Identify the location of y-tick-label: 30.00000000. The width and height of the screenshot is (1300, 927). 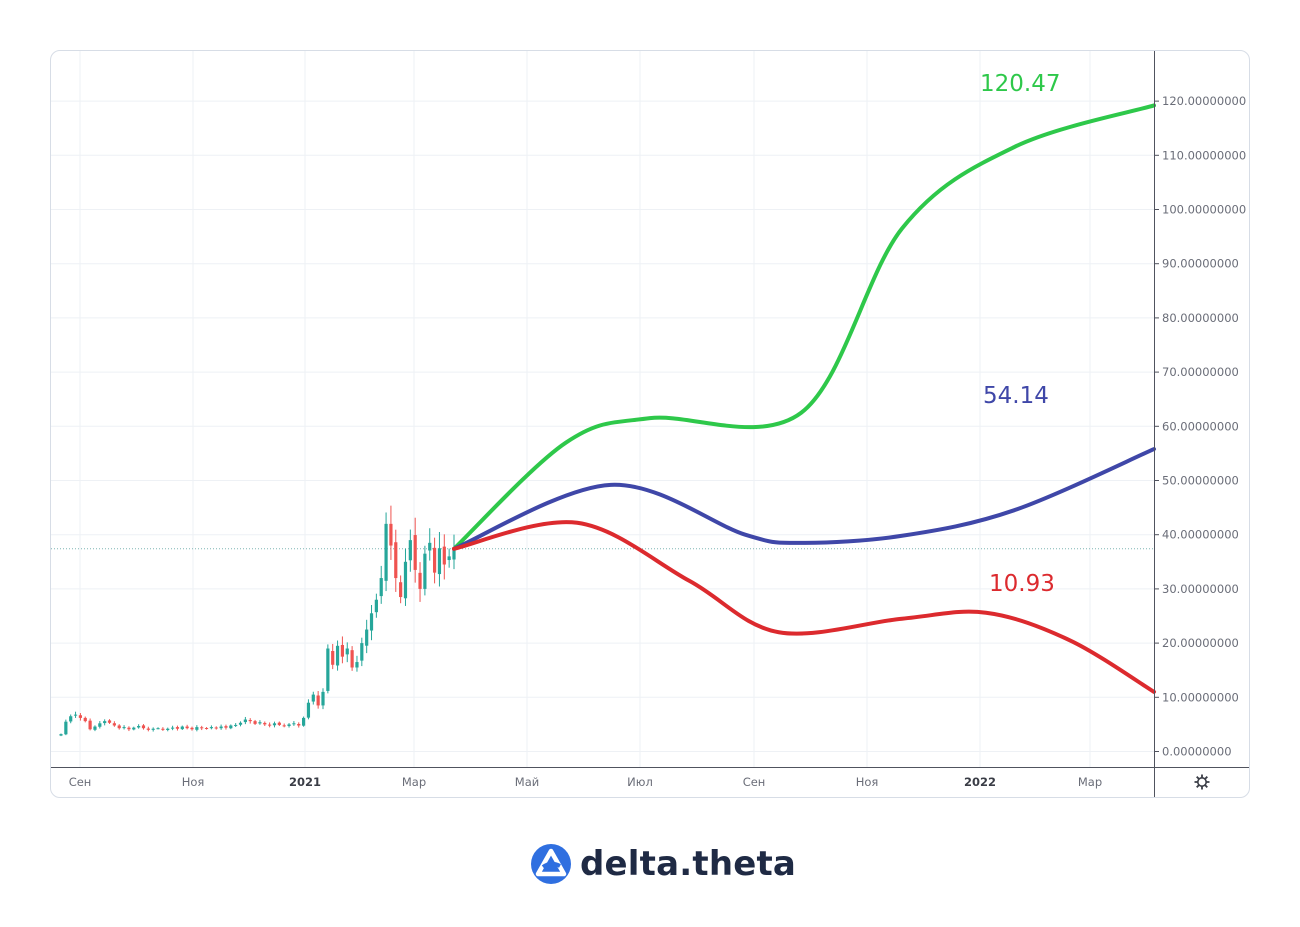
(1200, 589).